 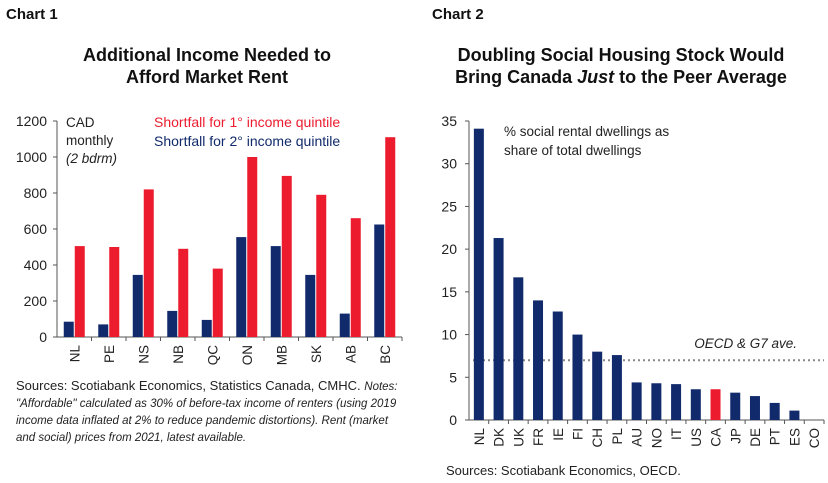 I want to click on chart1-y-tick-label: 400, so click(x=36, y=265).